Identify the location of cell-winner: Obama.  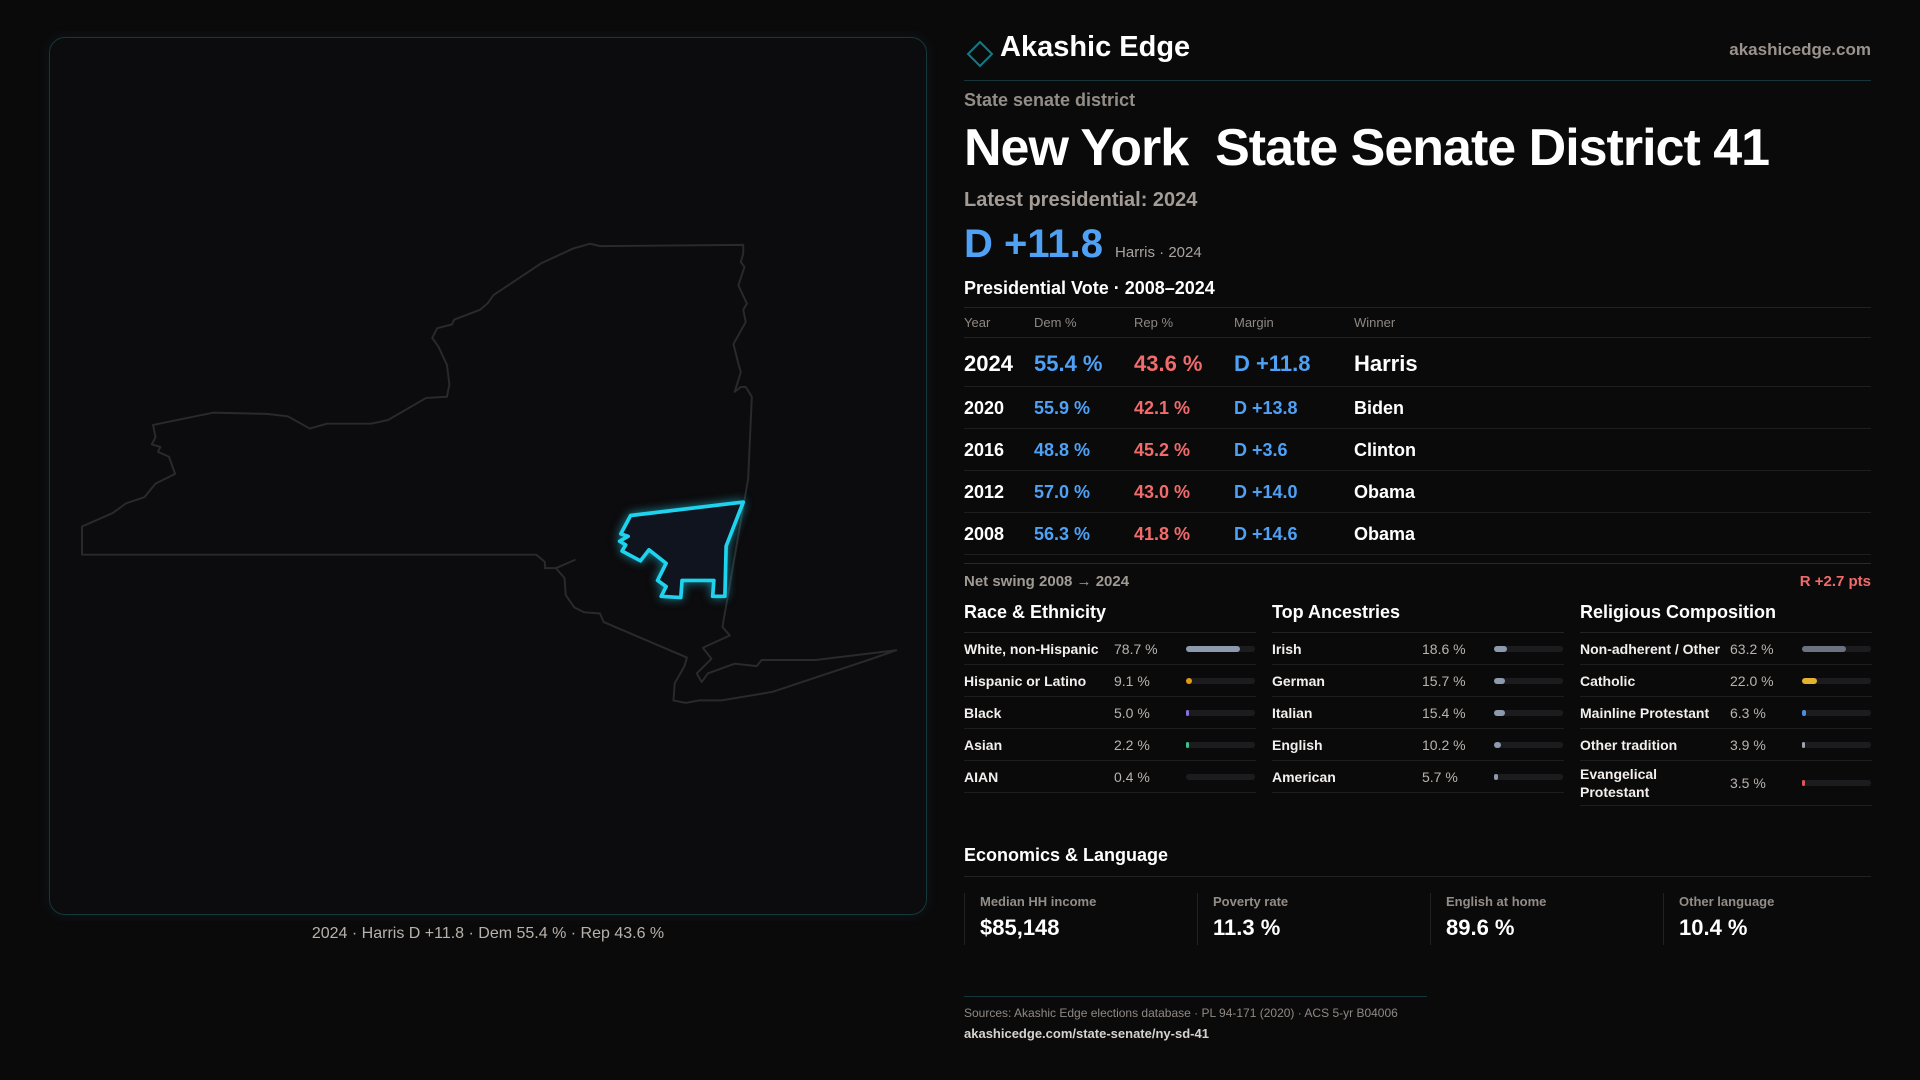
(1385, 534).